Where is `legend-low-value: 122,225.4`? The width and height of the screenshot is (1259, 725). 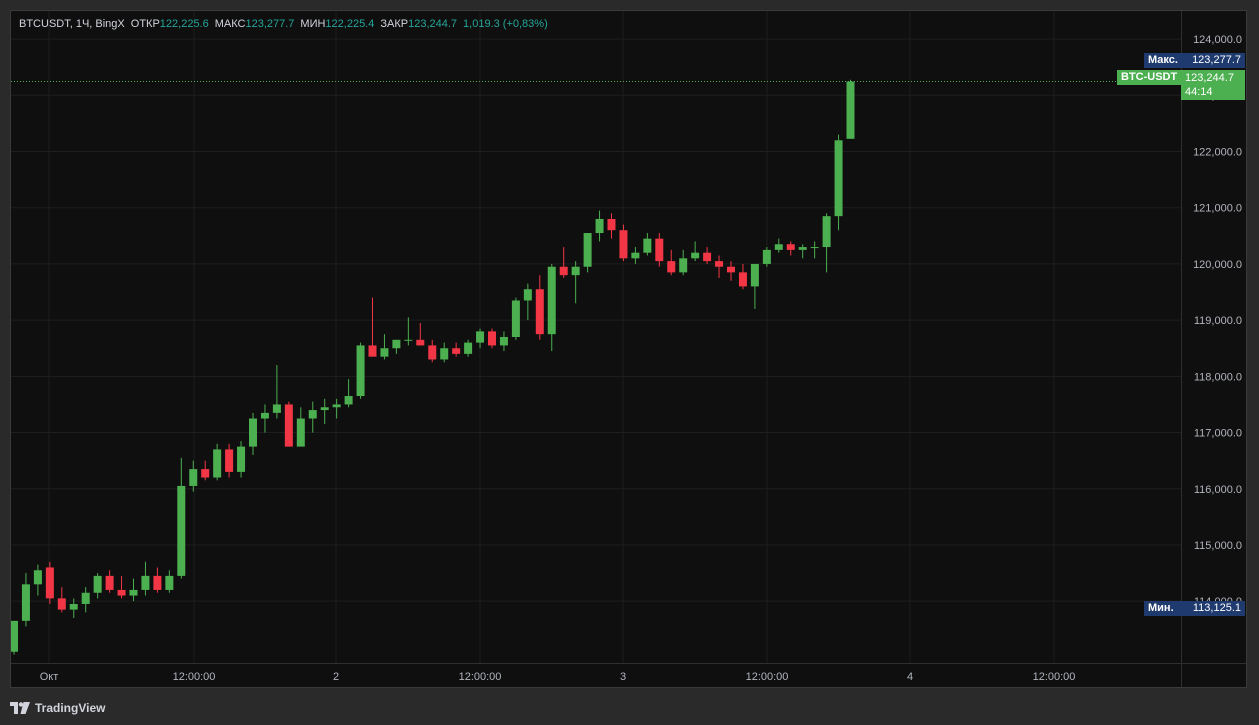
legend-low-value: 122,225.4 is located at coordinates (350, 24).